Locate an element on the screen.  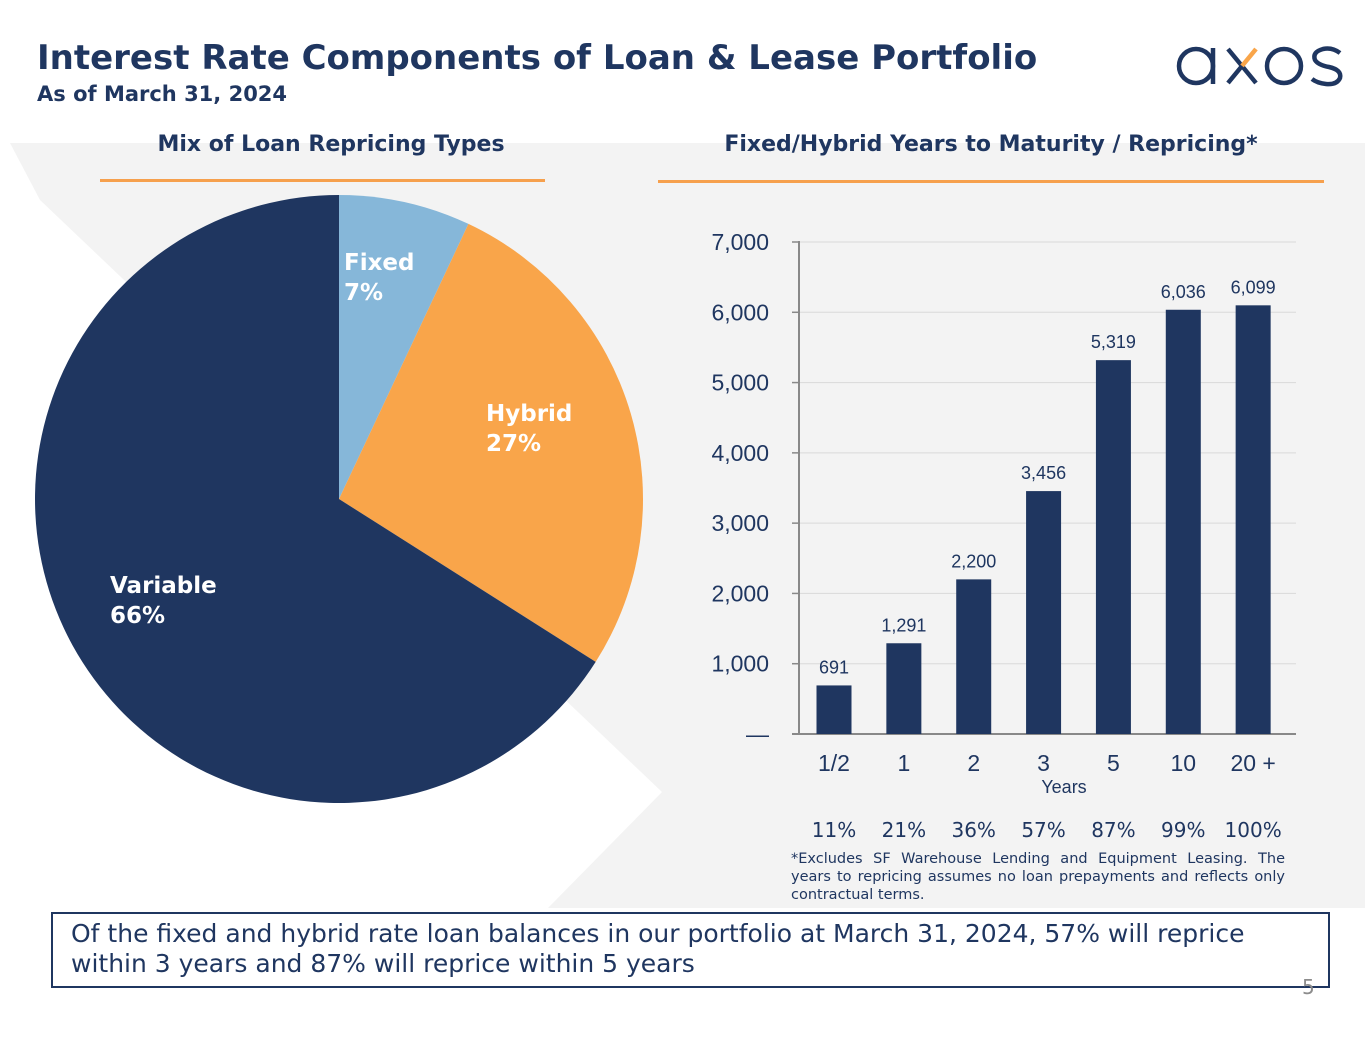
x-tick-label: 3 is located at coordinates (1043, 763).